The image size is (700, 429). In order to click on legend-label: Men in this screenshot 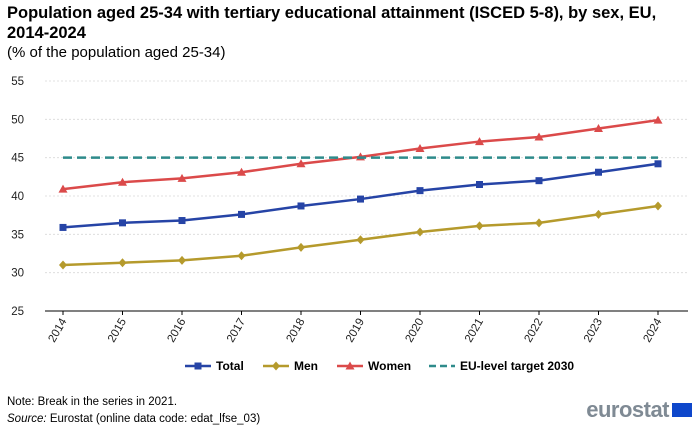, I will do `click(306, 366)`.